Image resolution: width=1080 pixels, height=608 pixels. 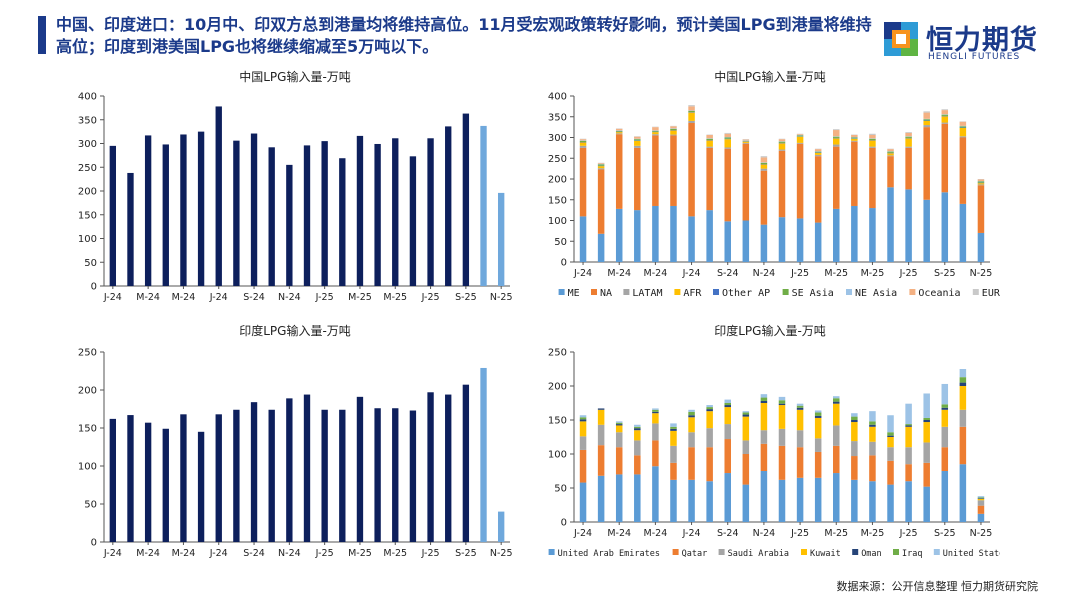 What do you see at coordinates (728, 533) in the screenshot?
I see `x-tick-label: S-24` at bounding box center [728, 533].